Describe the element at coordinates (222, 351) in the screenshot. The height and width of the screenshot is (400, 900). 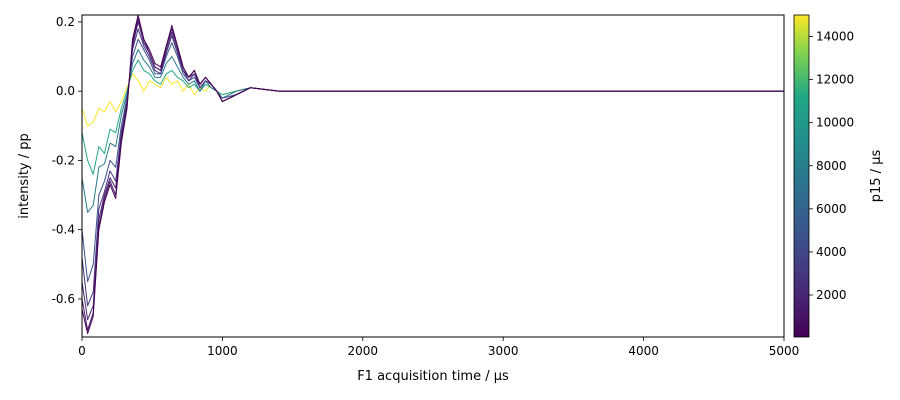
I see `x-tick-label: 1000` at that location.